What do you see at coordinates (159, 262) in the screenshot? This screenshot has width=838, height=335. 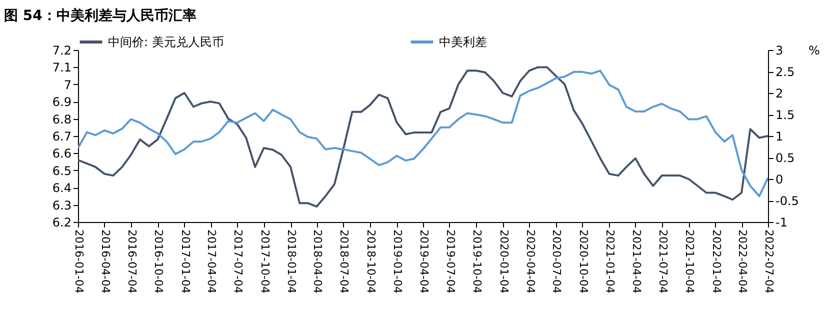 I see `x-tick-label: 2016-10-04` at bounding box center [159, 262].